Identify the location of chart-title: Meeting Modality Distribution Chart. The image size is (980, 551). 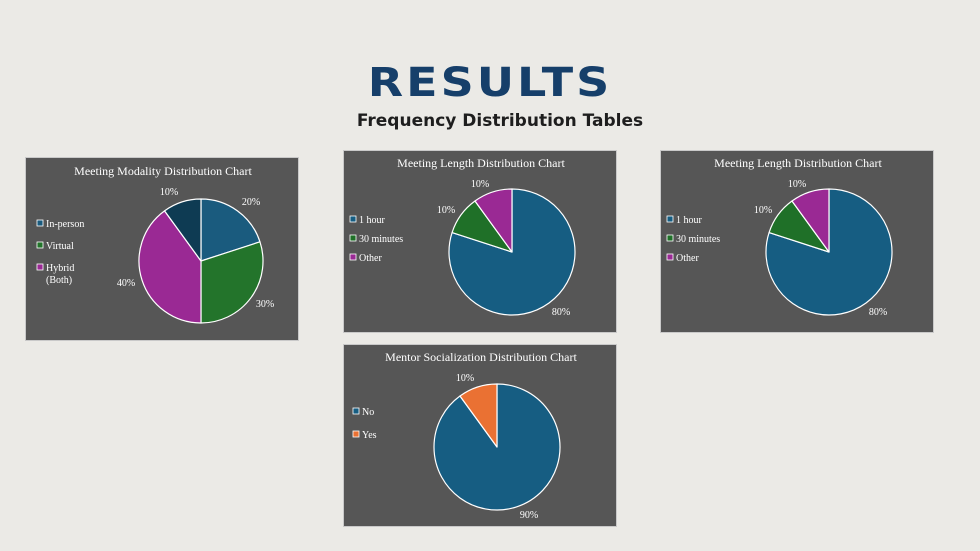
(163, 171).